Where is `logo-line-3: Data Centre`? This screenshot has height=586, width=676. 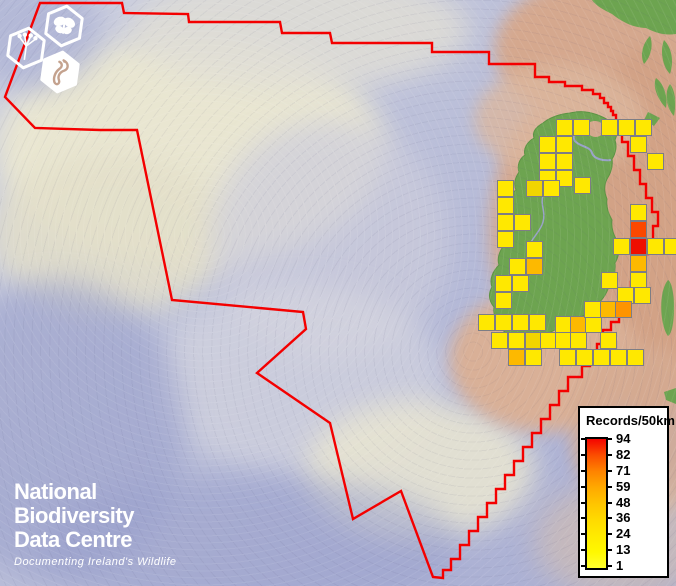 logo-line-3: Data Centre is located at coordinates (73, 539).